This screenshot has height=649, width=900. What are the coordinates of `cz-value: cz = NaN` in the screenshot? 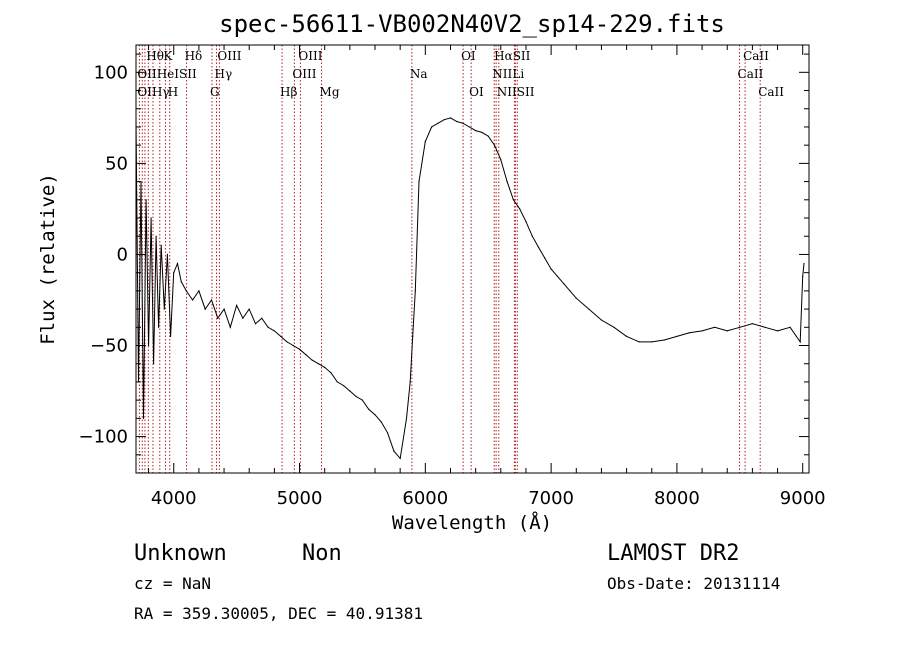 It's located at (172, 583).